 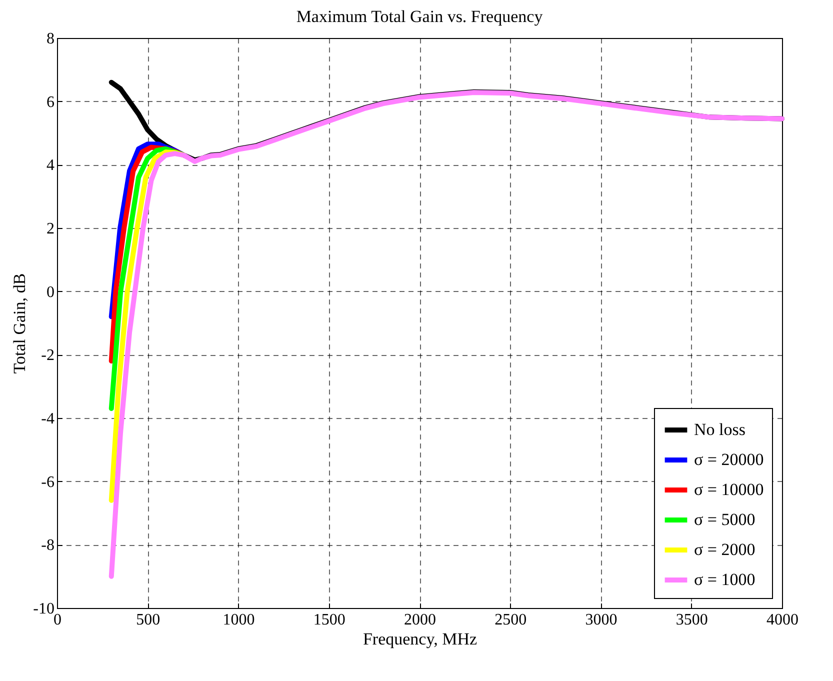 What do you see at coordinates (729, 489) in the screenshot?
I see `legend-label: σ = 10000` at bounding box center [729, 489].